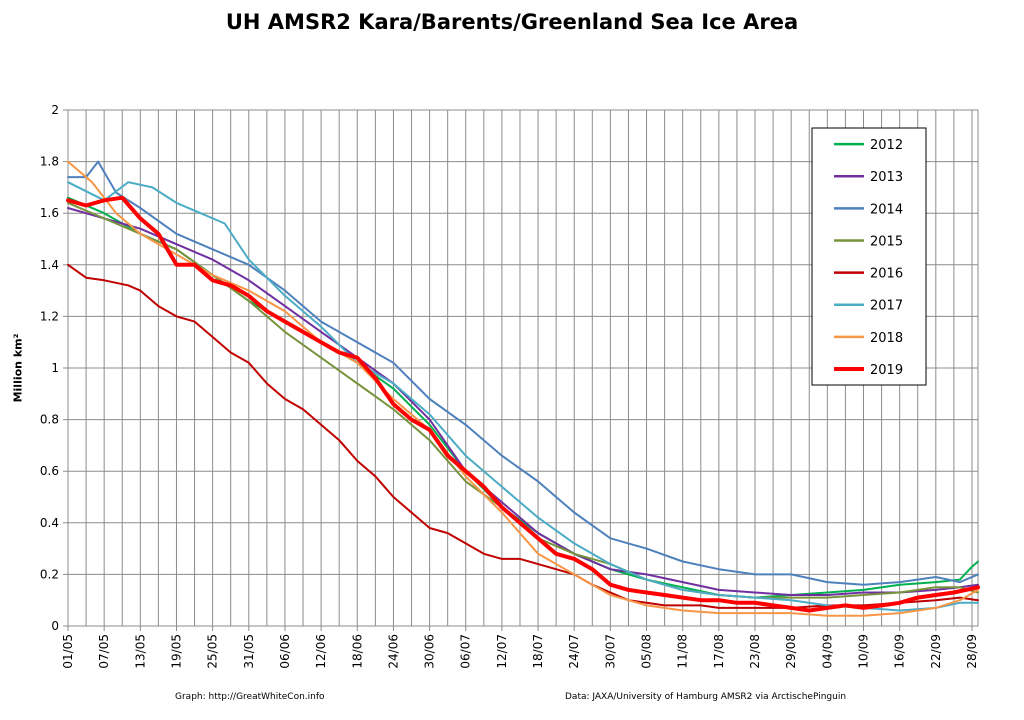 The height and width of the screenshot is (720, 1024). Describe the element at coordinates (49, 213) in the screenshot. I see `y-tick-label: 1.6` at that location.